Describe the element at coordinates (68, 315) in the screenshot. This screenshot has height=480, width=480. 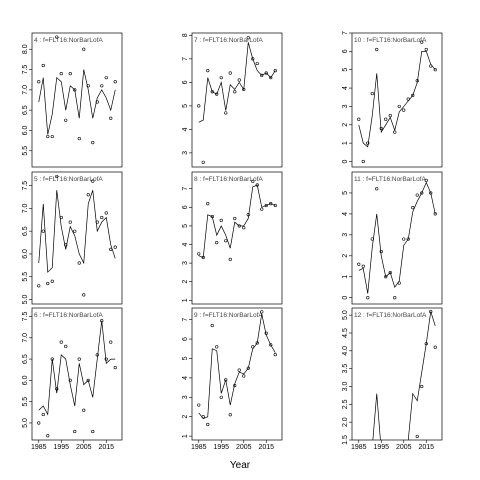
I see `panel-title: 6 : f=FLT16:NorBarLofA` at that location.